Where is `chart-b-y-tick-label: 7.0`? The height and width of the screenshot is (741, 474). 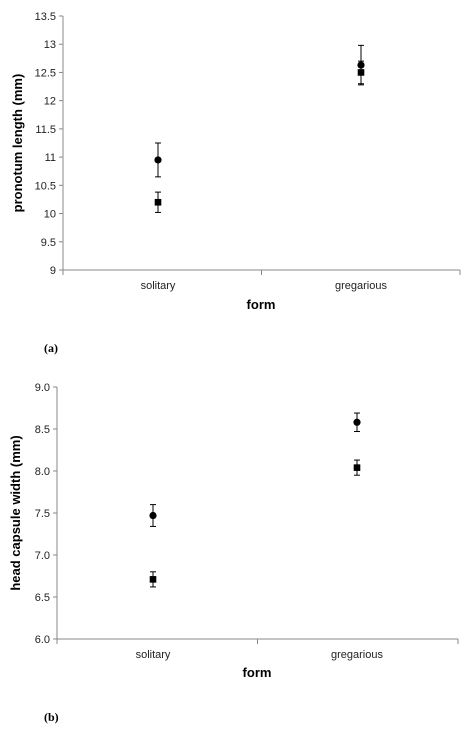
chart-b-y-tick-label: 7.0 is located at coordinates (42, 556).